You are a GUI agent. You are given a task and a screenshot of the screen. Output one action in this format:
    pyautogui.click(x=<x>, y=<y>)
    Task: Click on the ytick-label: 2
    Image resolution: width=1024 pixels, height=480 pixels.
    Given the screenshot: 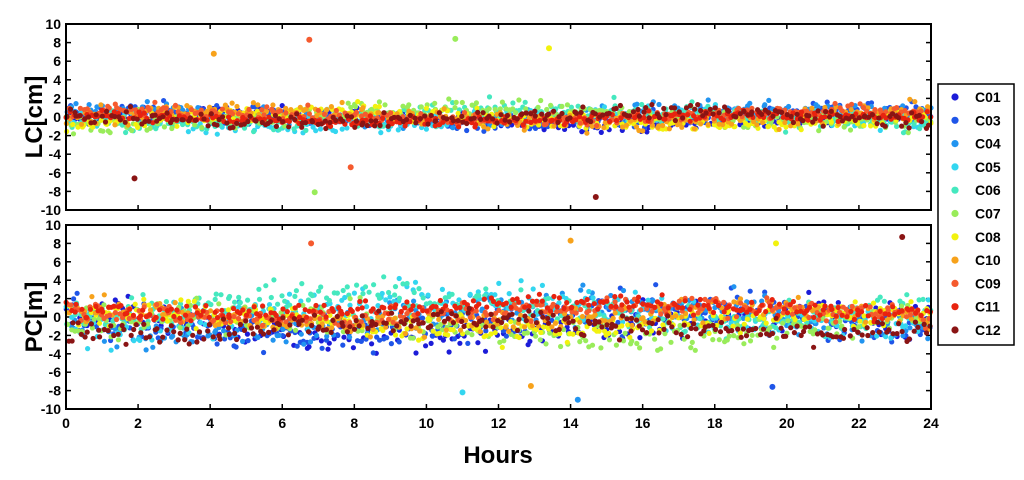 What is the action you would take?
    pyautogui.click(x=57, y=299)
    